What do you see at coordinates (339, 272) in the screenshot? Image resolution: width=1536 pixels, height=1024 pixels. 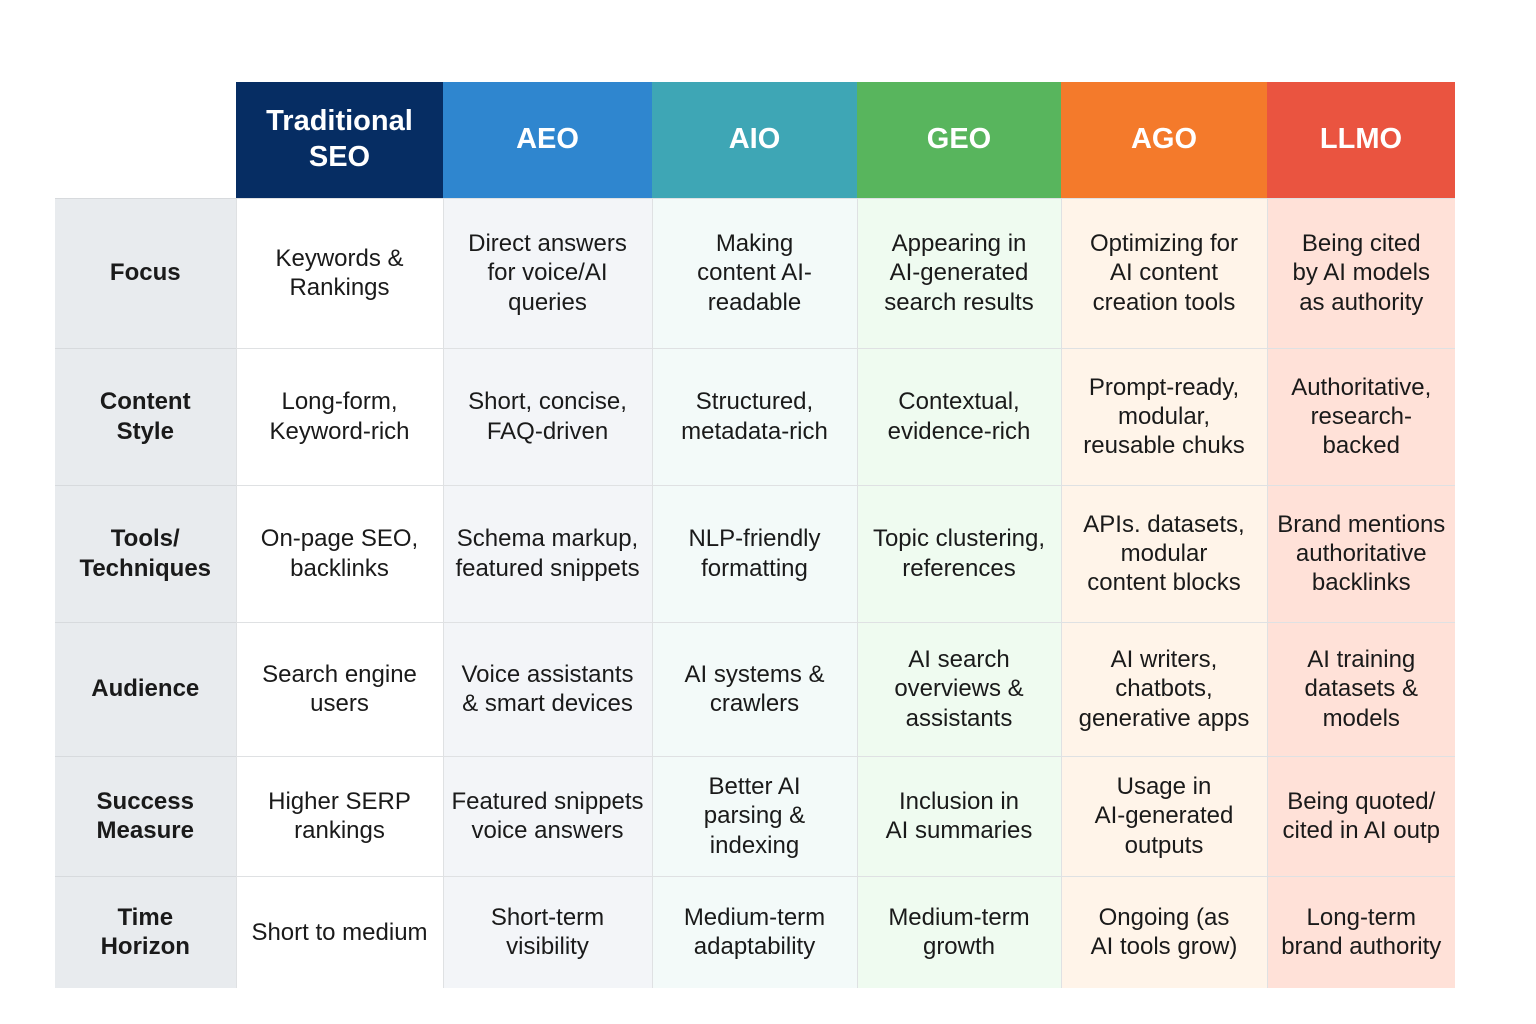 I see `table-cell: Keywords & Rankings` at bounding box center [339, 272].